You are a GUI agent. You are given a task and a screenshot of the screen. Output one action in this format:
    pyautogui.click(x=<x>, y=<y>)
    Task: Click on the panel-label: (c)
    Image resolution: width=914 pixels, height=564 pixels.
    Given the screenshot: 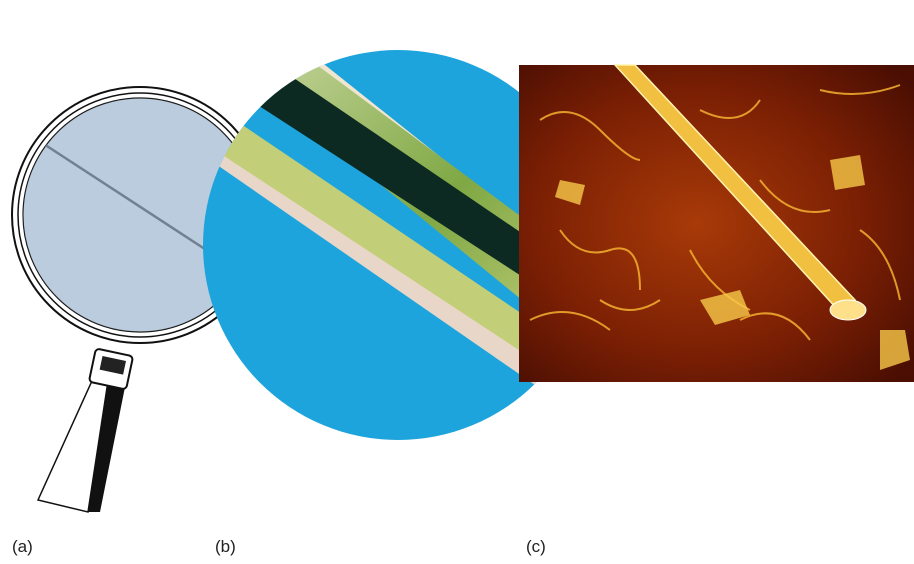 What is the action you would take?
    pyautogui.click(x=536, y=546)
    